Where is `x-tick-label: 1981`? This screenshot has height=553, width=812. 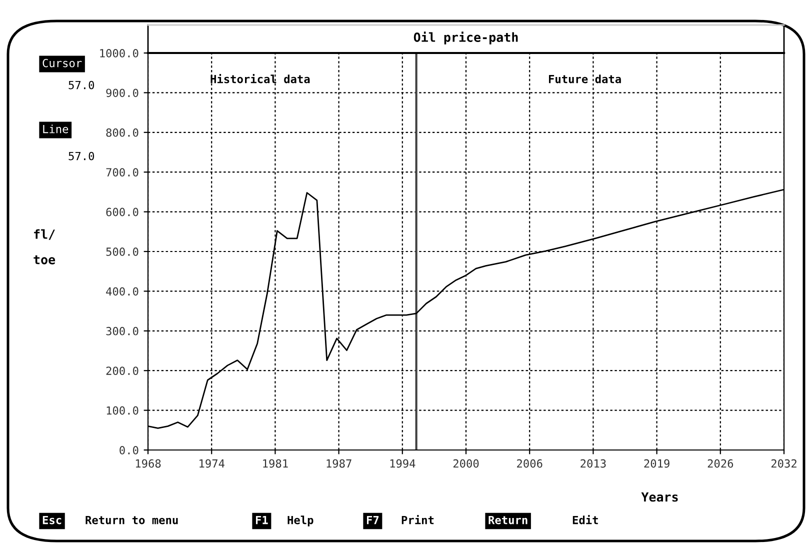 x-tick-label: 1981 is located at coordinates (275, 463).